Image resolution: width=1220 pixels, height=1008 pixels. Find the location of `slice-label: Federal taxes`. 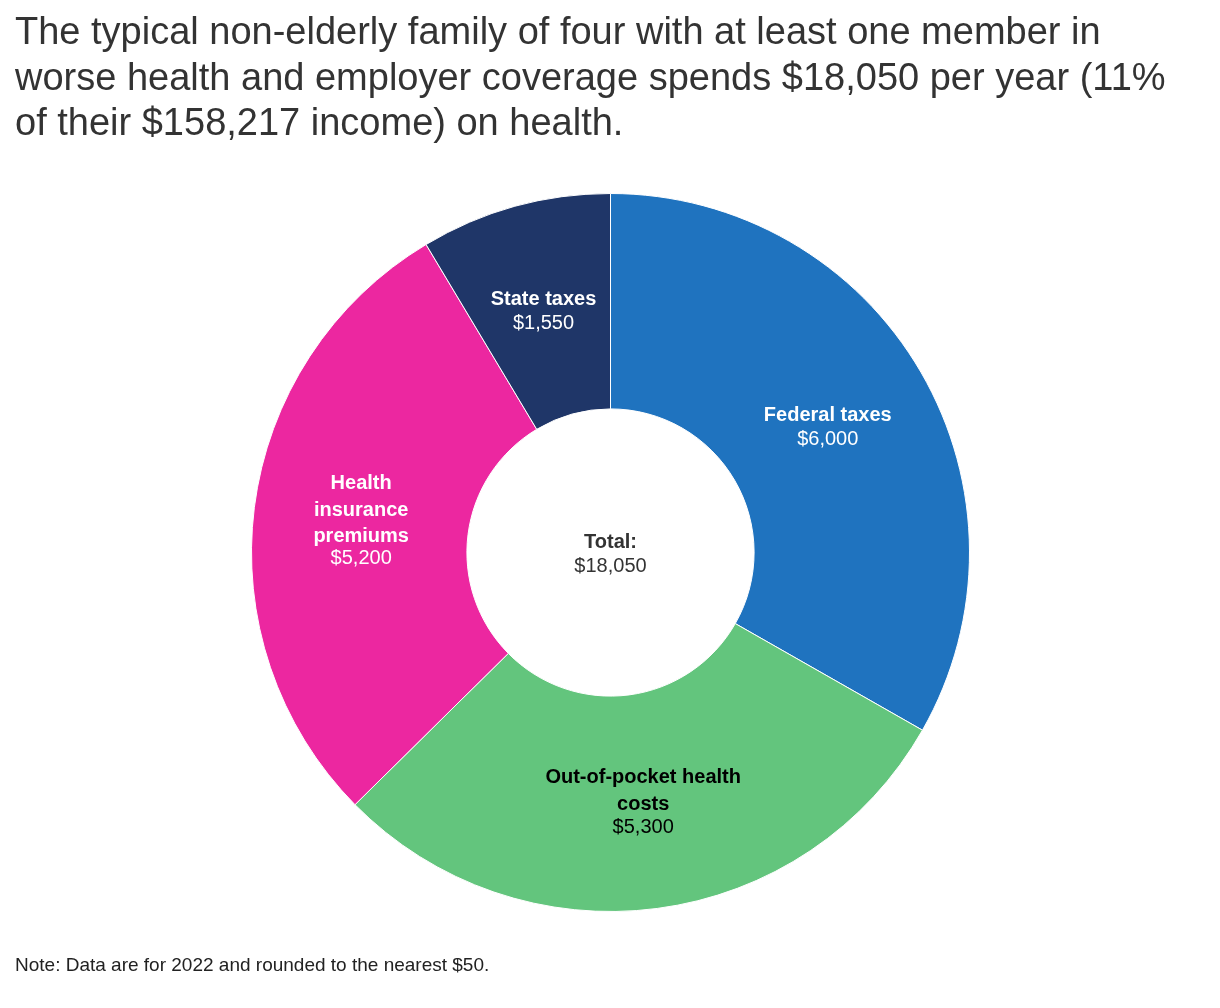

slice-label: Federal taxes is located at coordinates (827, 414).